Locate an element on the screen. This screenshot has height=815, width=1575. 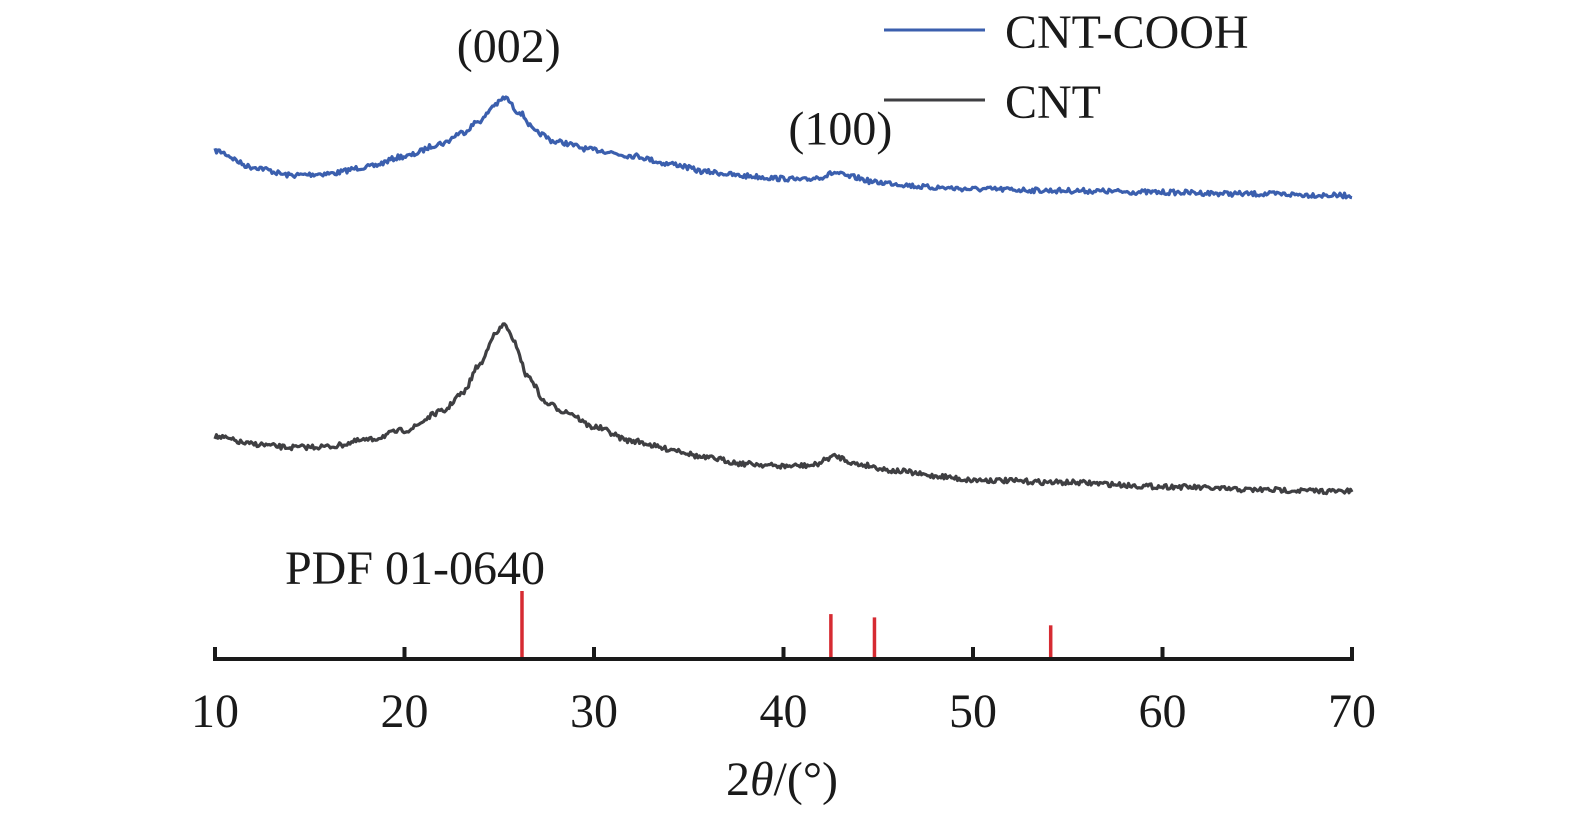
series-line-cnt-cooh is located at coordinates (783, 147).